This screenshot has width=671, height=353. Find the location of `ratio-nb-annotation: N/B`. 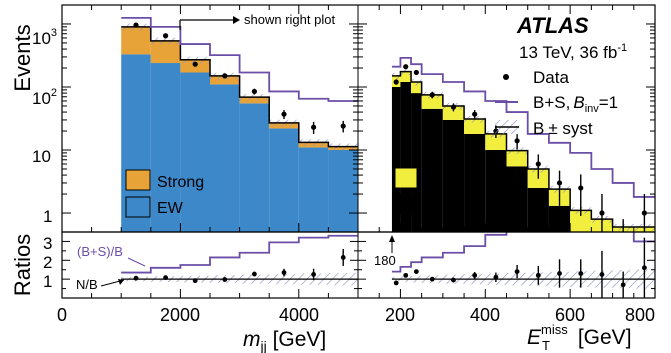

ratio-nb-annotation: N/B is located at coordinates (87, 284).